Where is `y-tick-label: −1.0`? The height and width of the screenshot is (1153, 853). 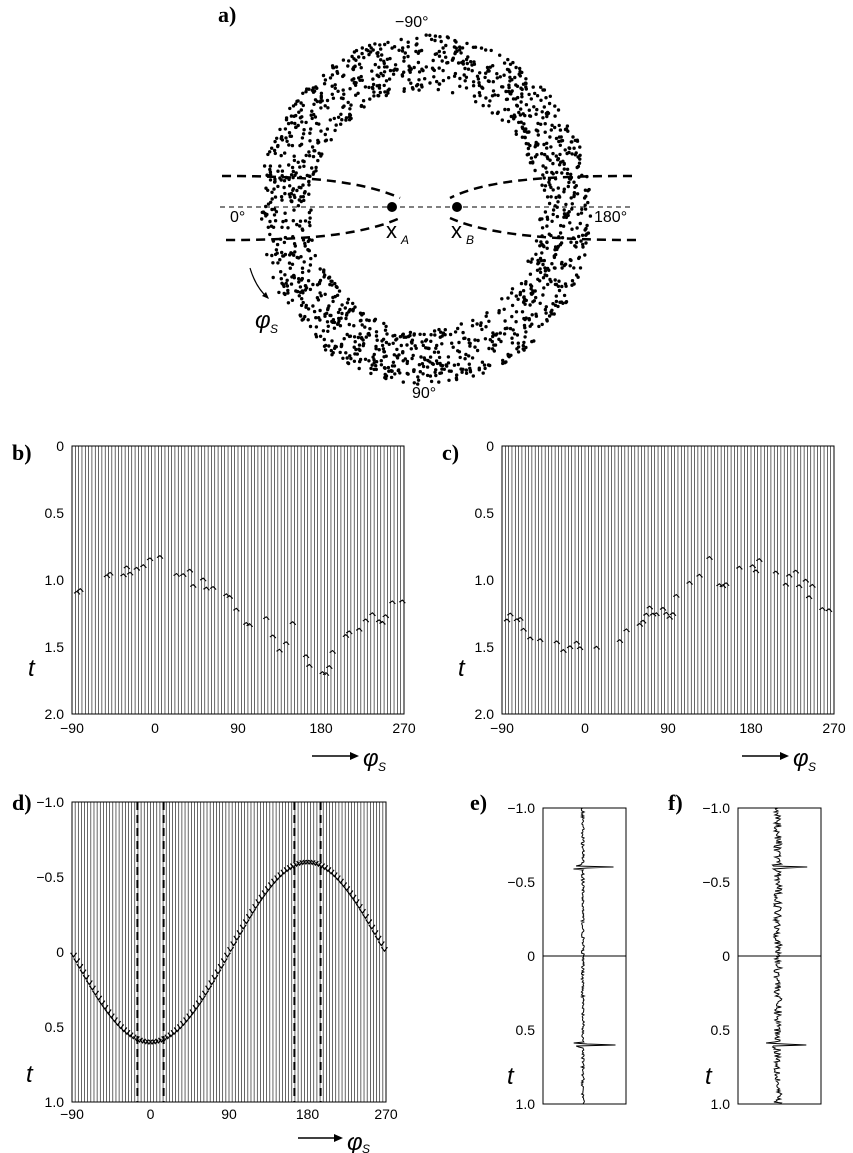 y-tick-label: −1.0 is located at coordinates (521, 808).